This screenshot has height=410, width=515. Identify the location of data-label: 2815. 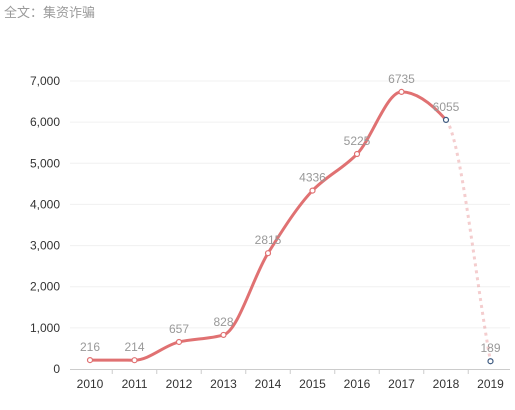
(268, 240).